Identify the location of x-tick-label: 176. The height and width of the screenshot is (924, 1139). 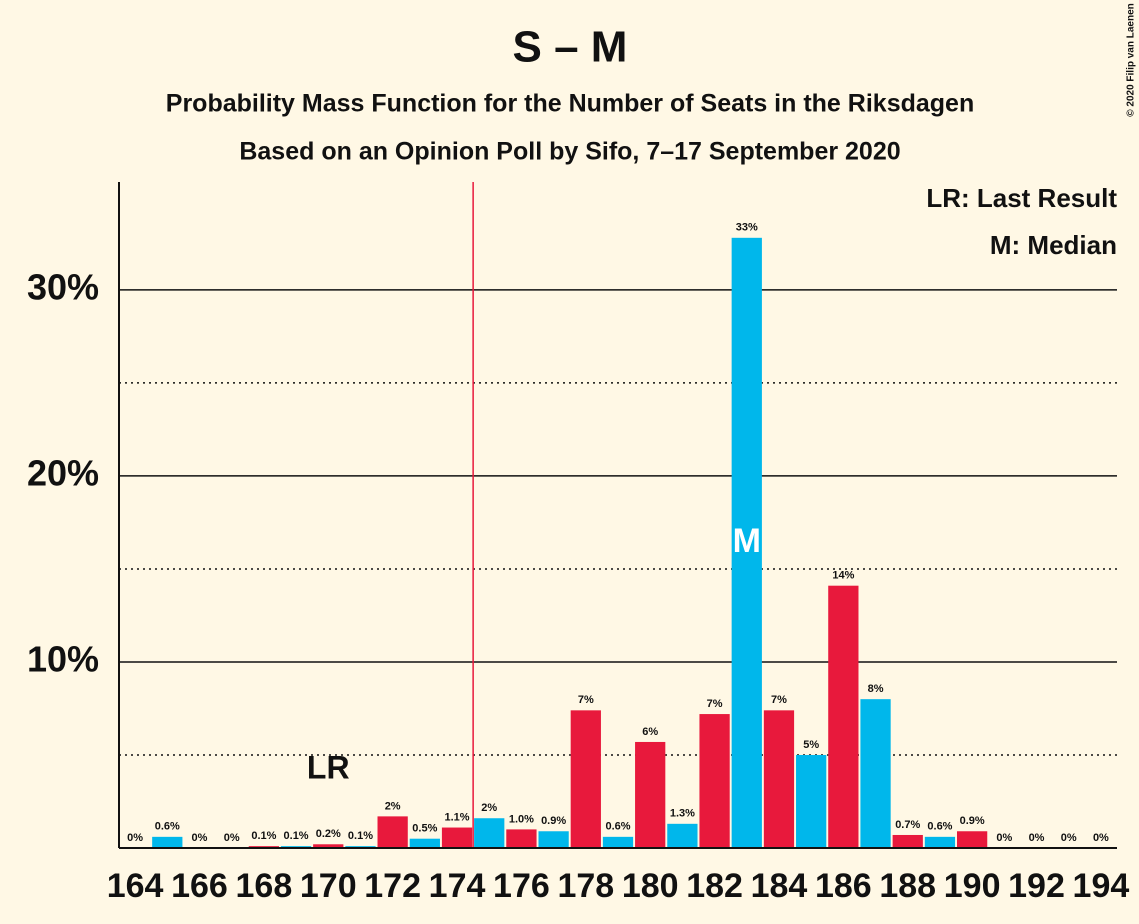
(521, 886).